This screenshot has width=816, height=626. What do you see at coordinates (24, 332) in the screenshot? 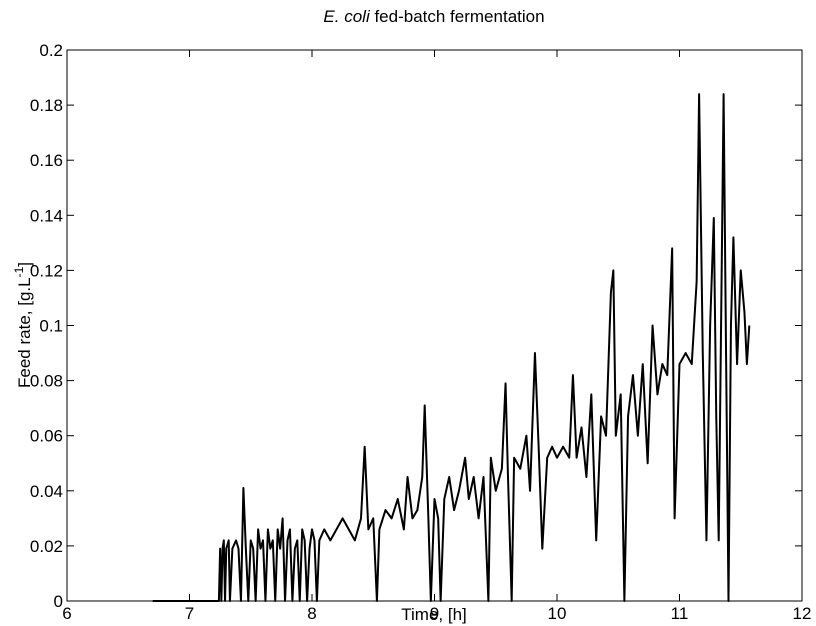
I see `y-label-text: Feed rate, [g.L` at bounding box center [24, 332].